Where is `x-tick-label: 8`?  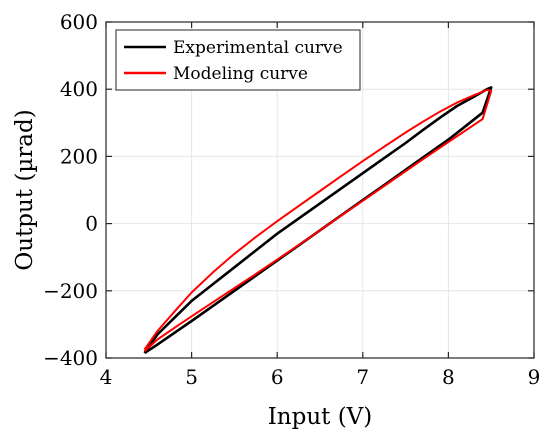 x-tick-label: 8 is located at coordinates (448, 377).